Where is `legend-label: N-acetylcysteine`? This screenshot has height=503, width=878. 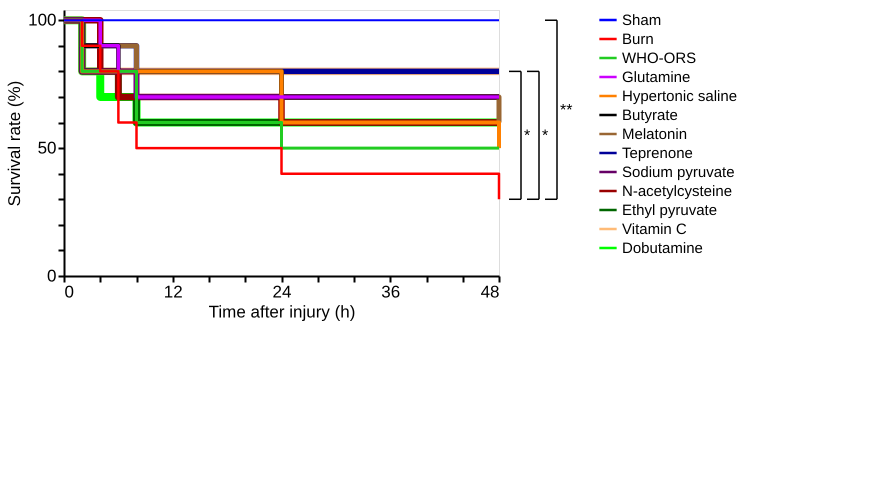 legend-label: N-acetylcysteine is located at coordinates (677, 191).